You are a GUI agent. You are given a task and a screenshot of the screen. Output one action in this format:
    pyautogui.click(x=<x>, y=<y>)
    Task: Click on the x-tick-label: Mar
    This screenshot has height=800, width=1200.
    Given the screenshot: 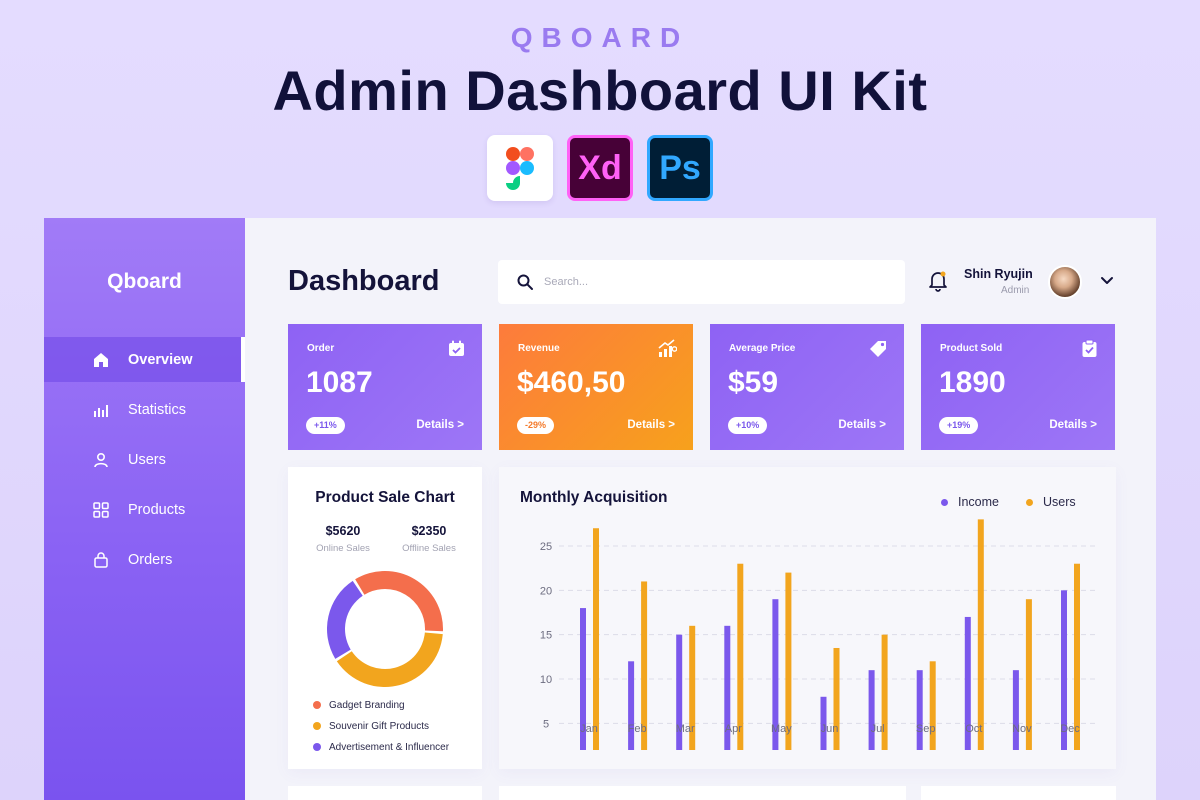 What is the action you would take?
    pyautogui.click(x=685, y=729)
    